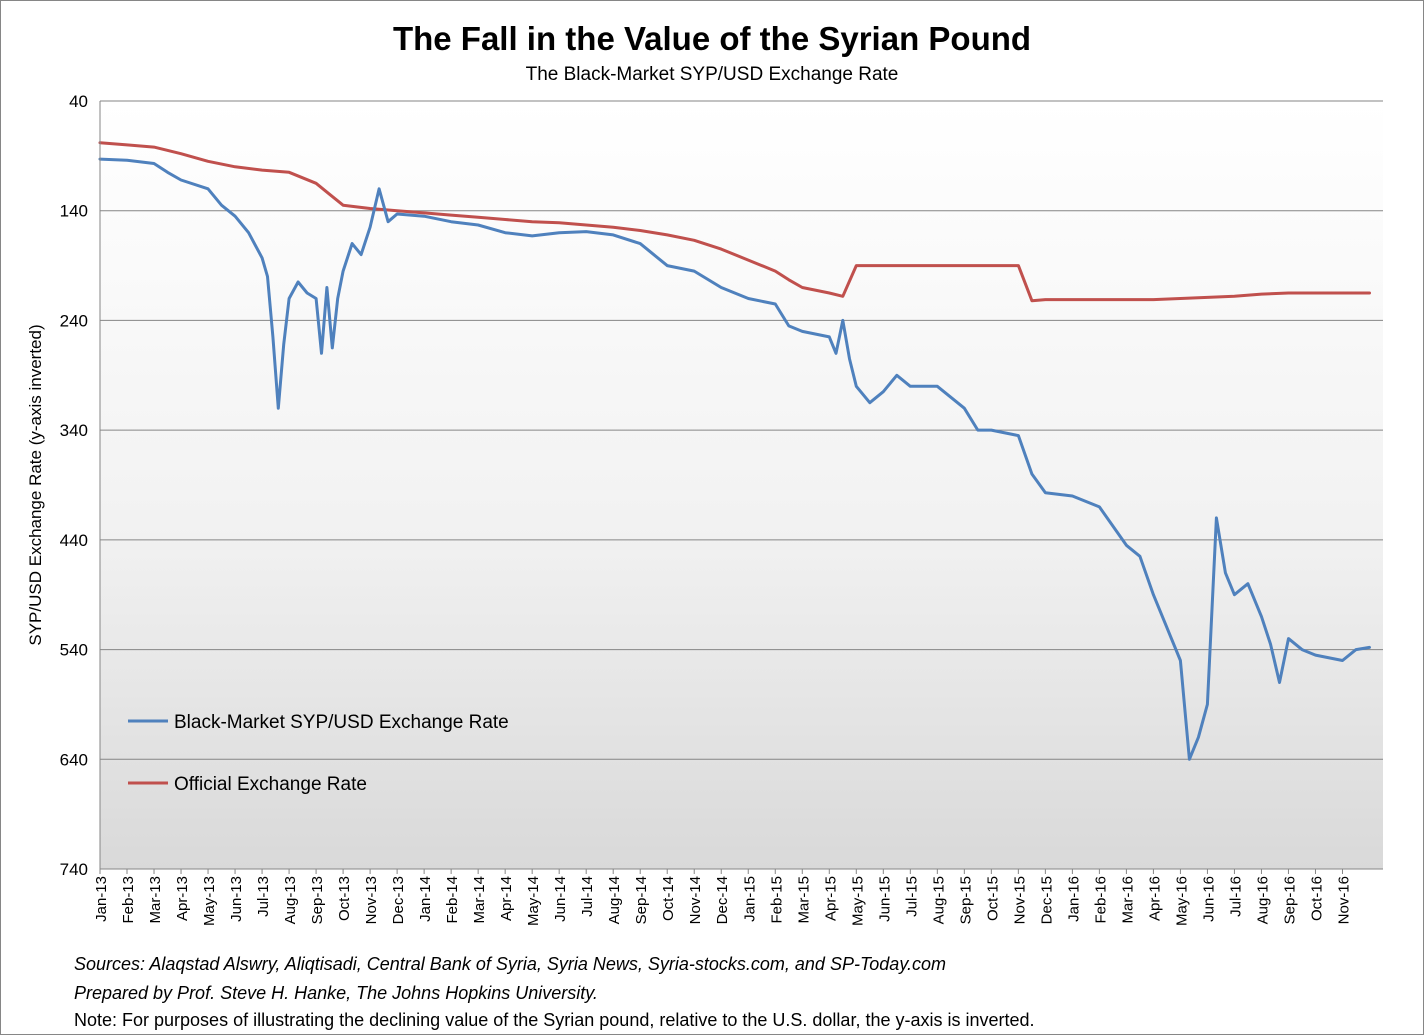 Image resolution: width=1424 pixels, height=1035 pixels. Describe the element at coordinates (236, 899) in the screenshot. I see `x-tick-label: Jun-13` at that location.